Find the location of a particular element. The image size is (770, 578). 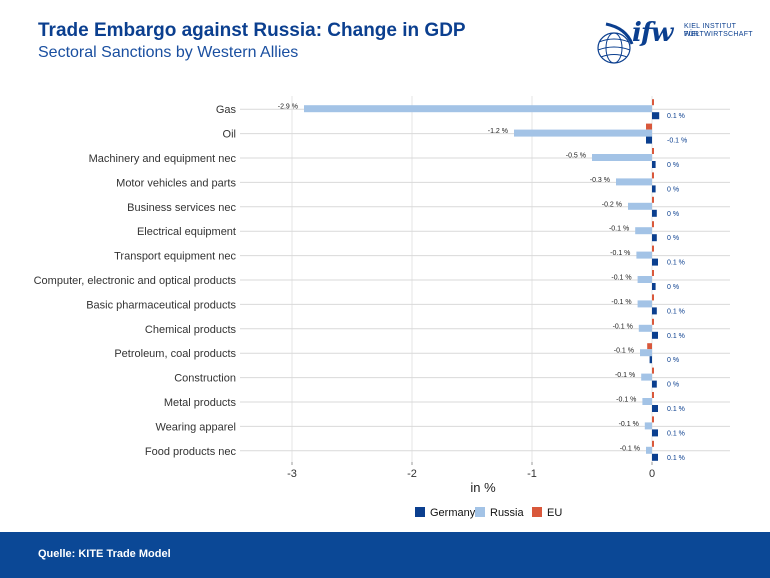

bar-eu-electrical-equipment is located at coordinates (653, 224).